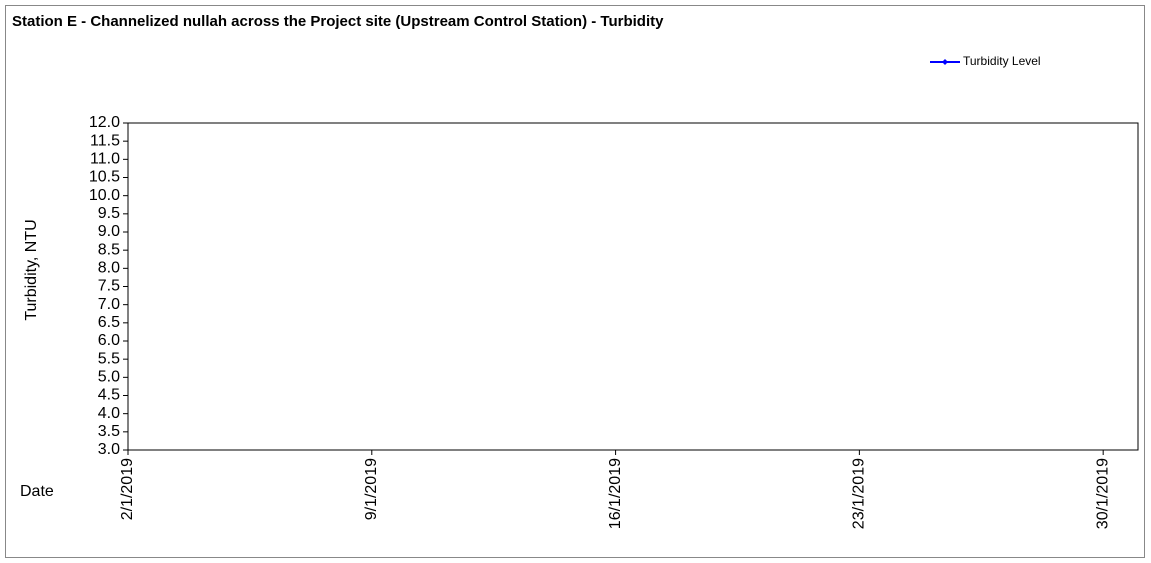 The image size is (1151, 563). I want to click on y-tick-label: 12.0, so click(104, 122).